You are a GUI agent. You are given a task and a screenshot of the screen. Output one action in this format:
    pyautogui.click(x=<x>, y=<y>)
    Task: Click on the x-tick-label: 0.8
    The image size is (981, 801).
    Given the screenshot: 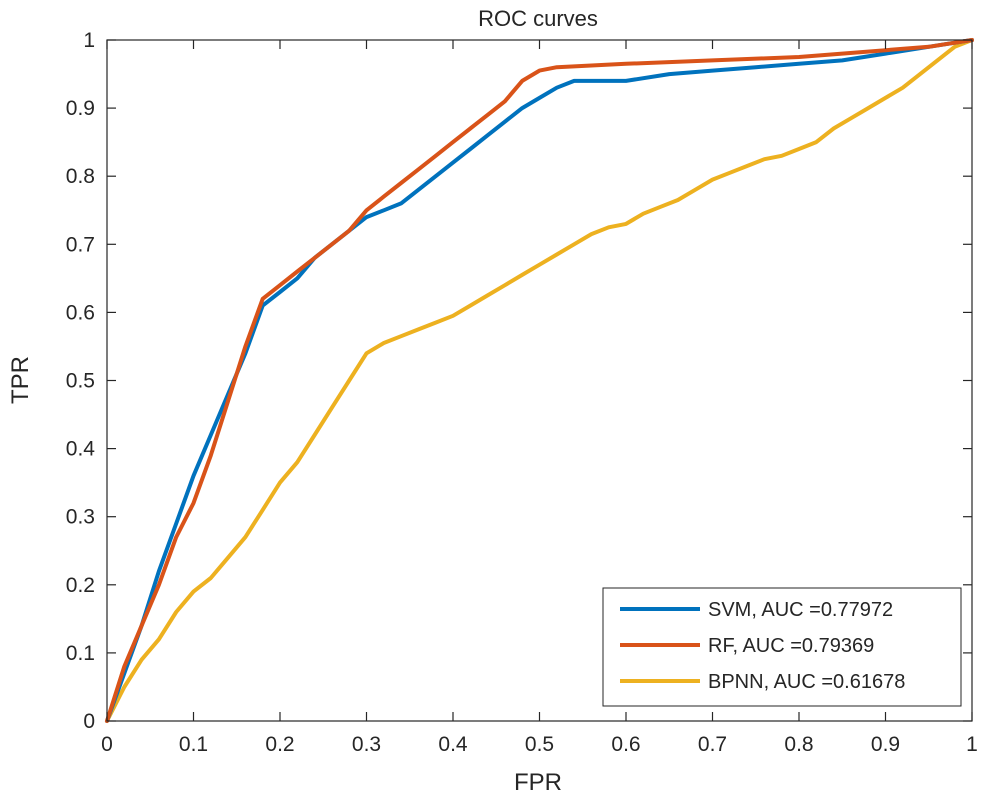 What is the action you would take?
    pyautogui.click(x=798, y=744)
    